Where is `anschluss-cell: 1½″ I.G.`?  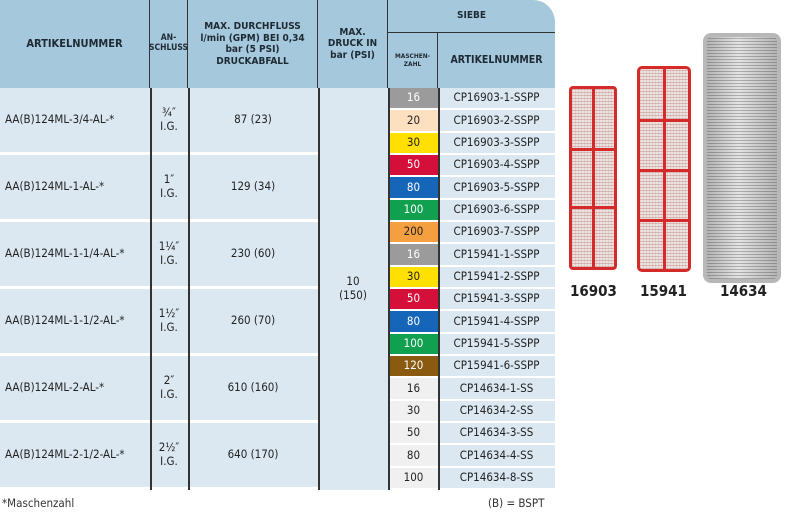
anschluss-cell: 1½″ I.G. is located at coordinates (169, 320).